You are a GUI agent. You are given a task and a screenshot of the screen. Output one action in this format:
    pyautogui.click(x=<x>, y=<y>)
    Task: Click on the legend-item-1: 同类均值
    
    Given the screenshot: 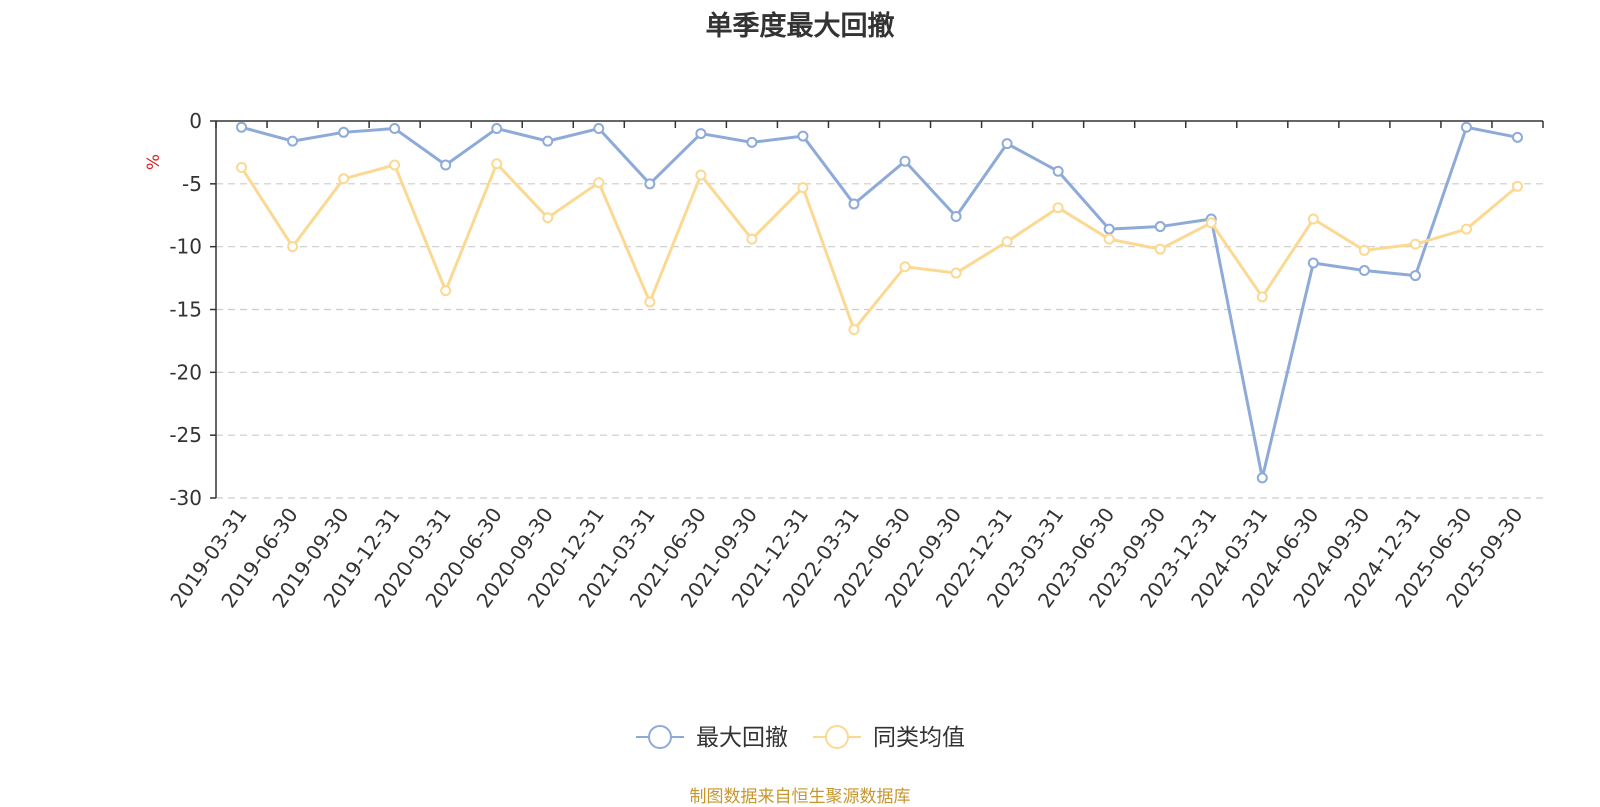 What is the action you would take?
    pyautogui.click(x=889, y=738)
    